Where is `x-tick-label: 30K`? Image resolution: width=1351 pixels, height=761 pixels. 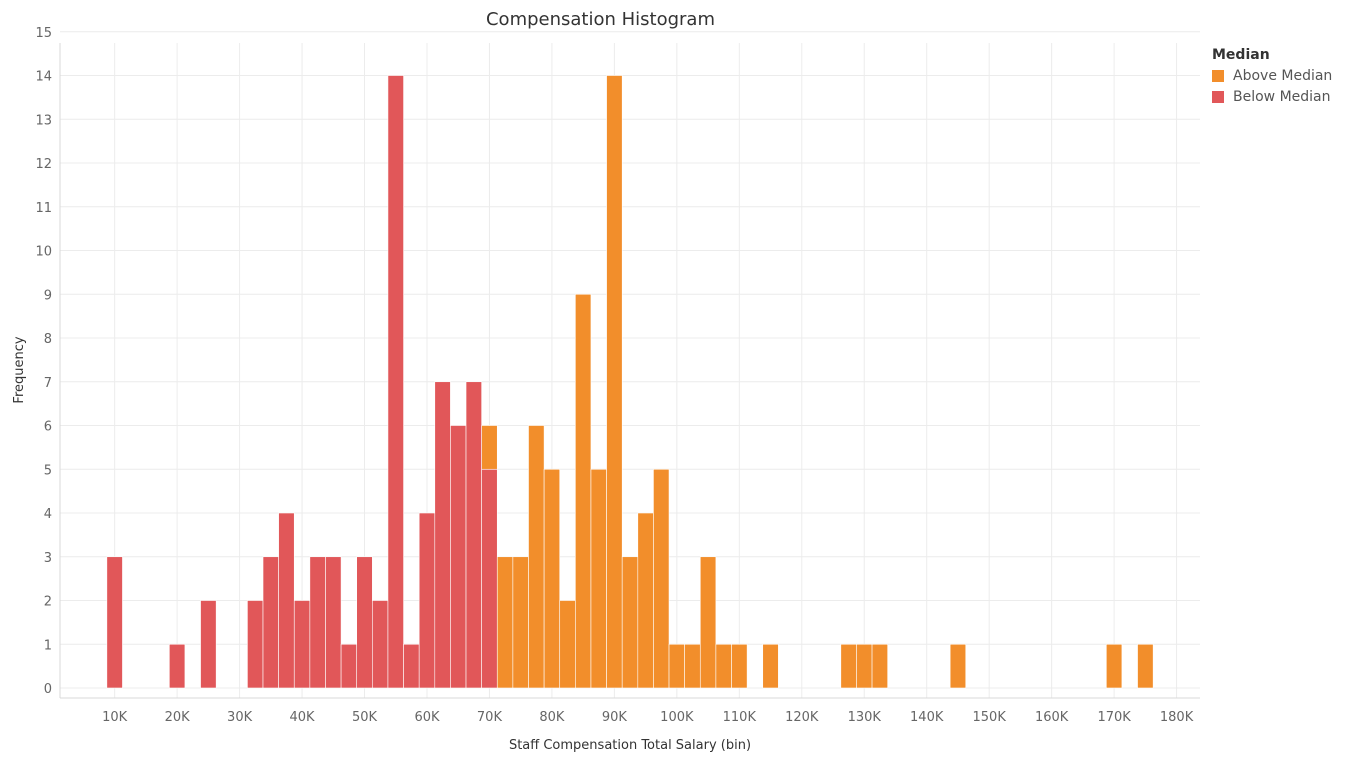 x-tick-label: 30K is located at coordinates (240, 717).